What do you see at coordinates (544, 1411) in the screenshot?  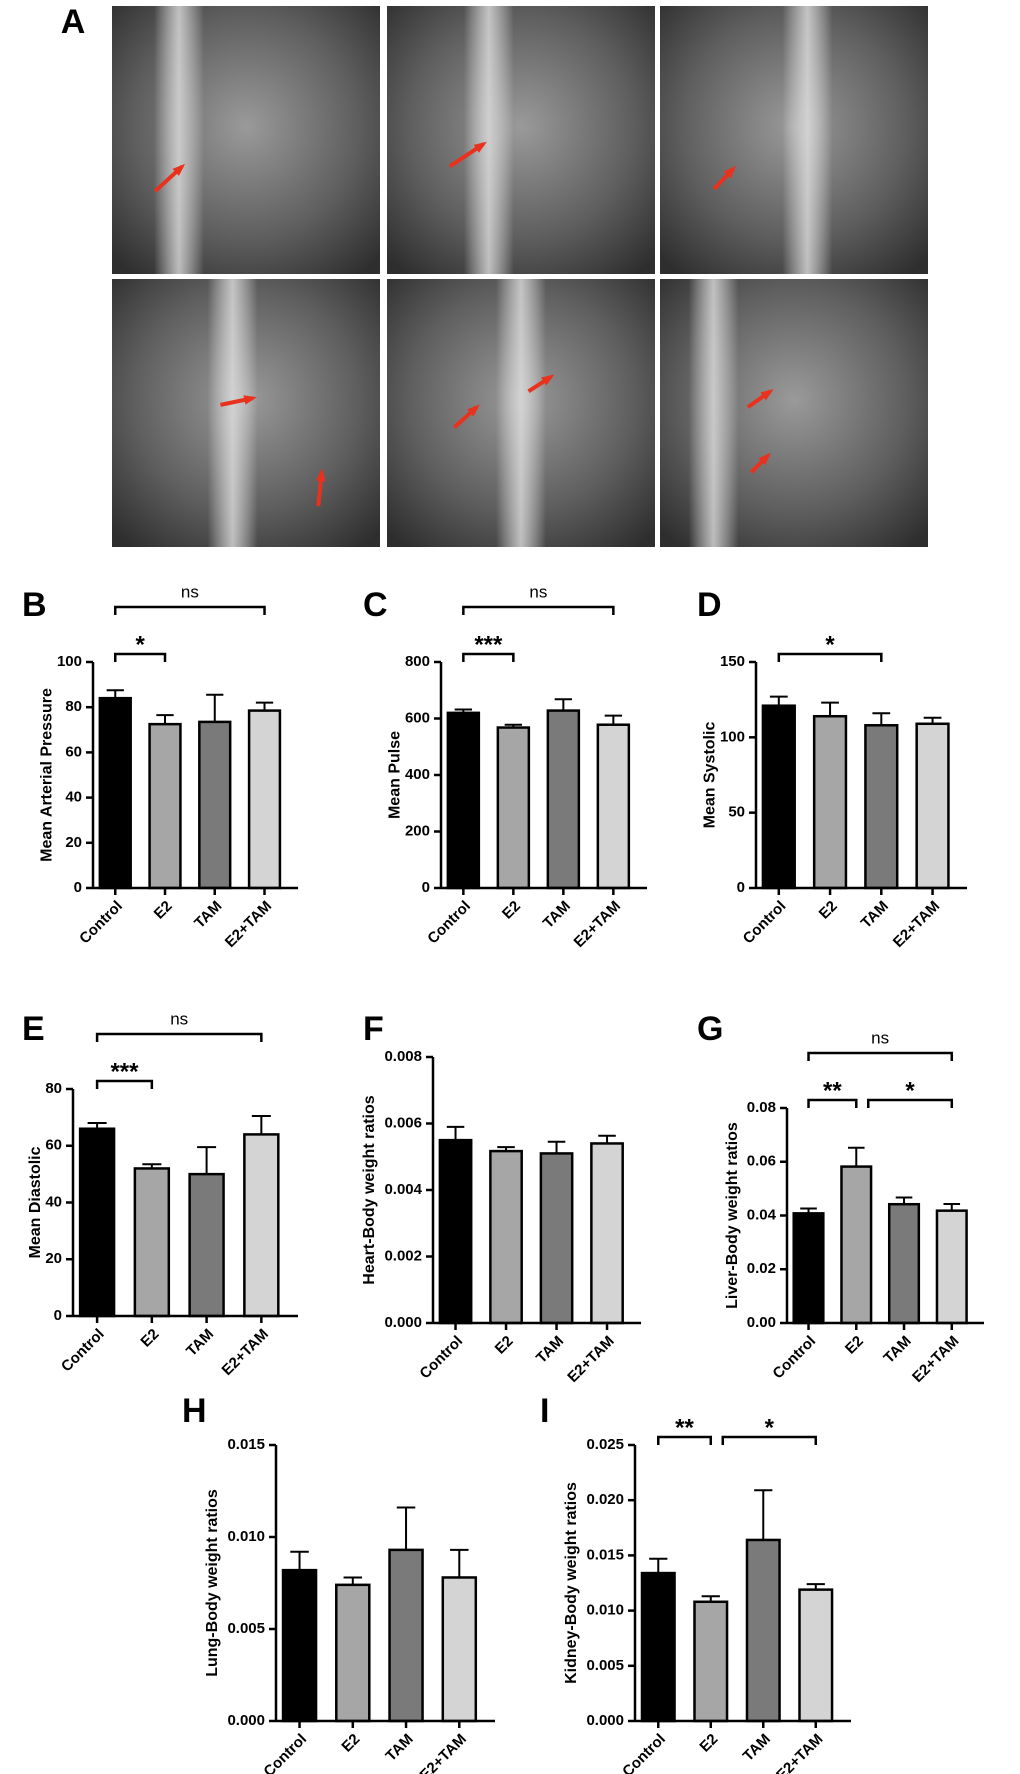 I see `panel-label: I` at bounding box center [544, 1411].